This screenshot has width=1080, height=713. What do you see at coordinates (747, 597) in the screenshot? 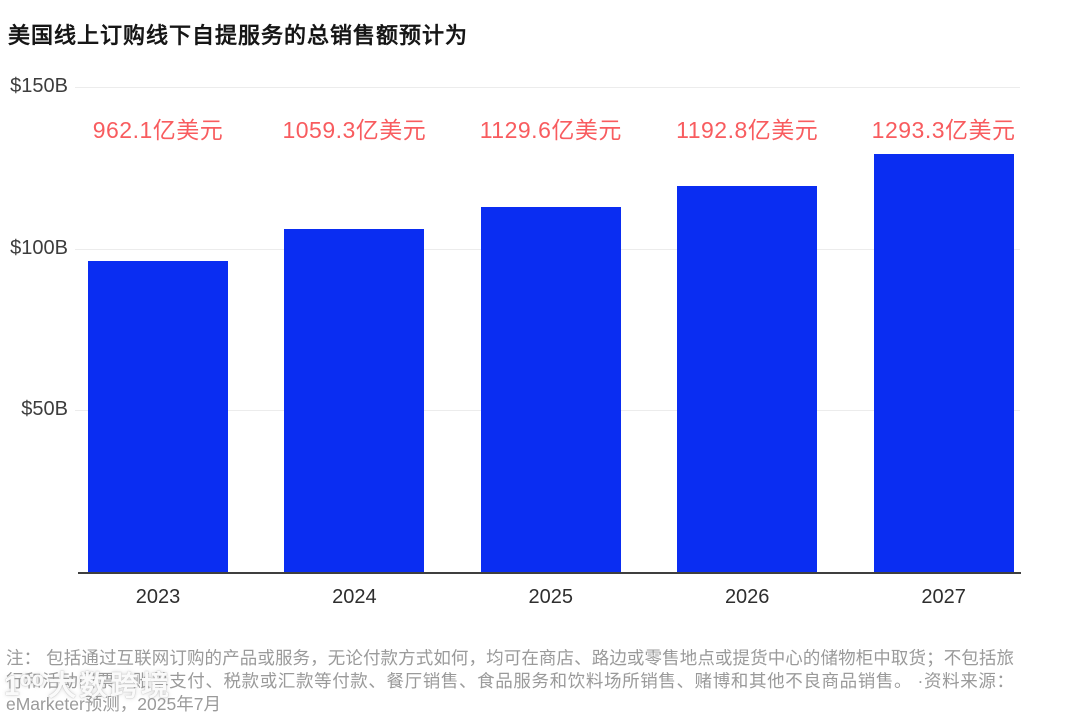
I see `x-tick-label: 2026` at bounding box center [747, 597].